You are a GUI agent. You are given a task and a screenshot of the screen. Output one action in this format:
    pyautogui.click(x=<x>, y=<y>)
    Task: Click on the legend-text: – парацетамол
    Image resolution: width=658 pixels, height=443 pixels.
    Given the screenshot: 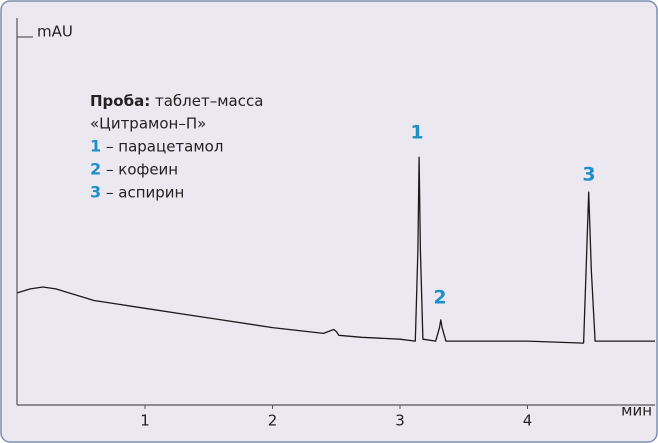 What is the action you would take?
    pyautogui.click(x=164, y=147)
    